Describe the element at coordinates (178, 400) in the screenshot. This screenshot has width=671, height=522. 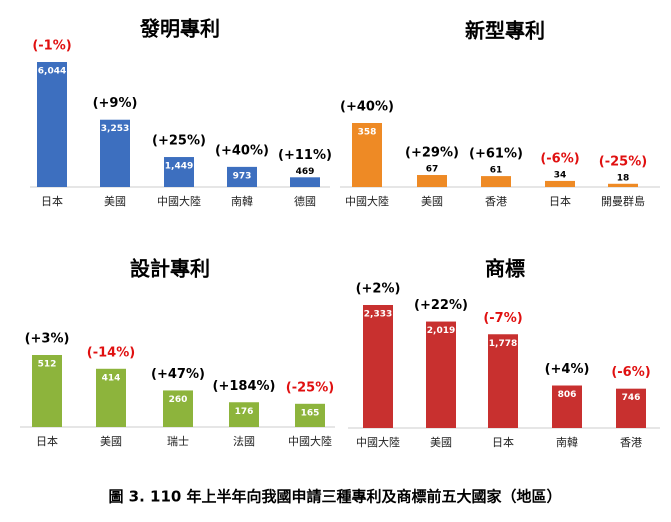
I see `value-label: 260` at that location.